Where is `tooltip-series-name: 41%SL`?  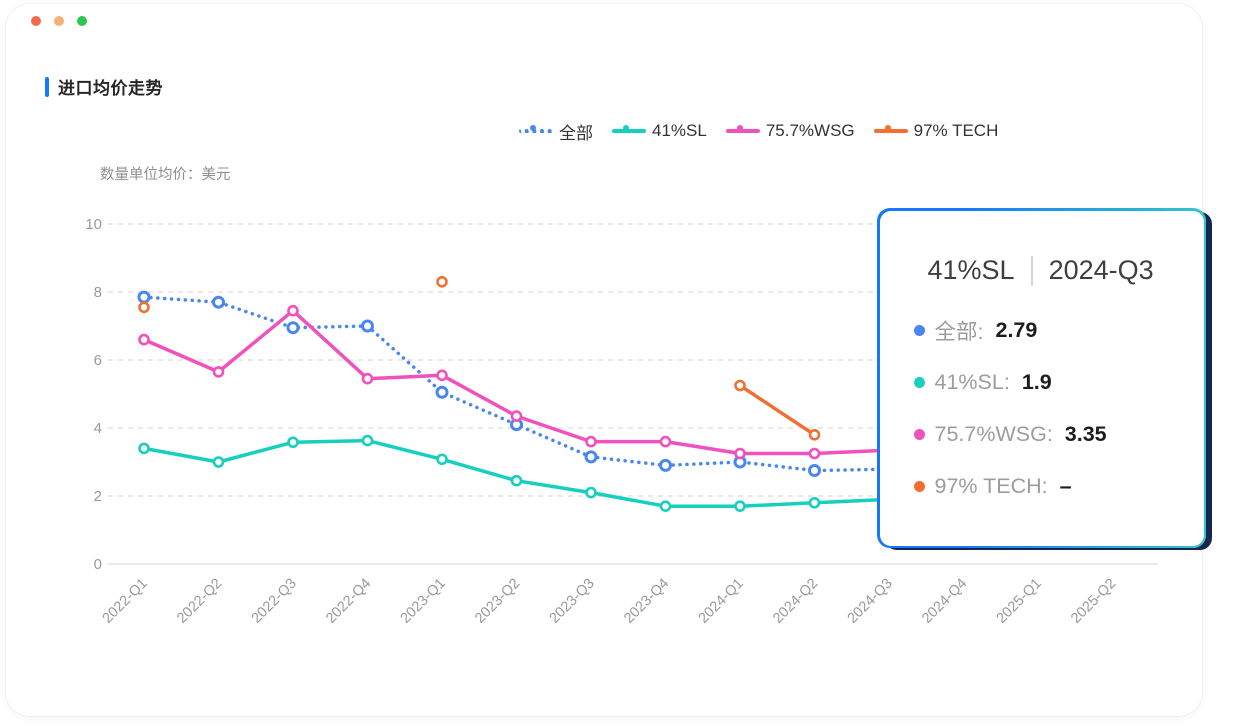
tooltip-series-name: 41%SL is located at coordinates (971, 270).